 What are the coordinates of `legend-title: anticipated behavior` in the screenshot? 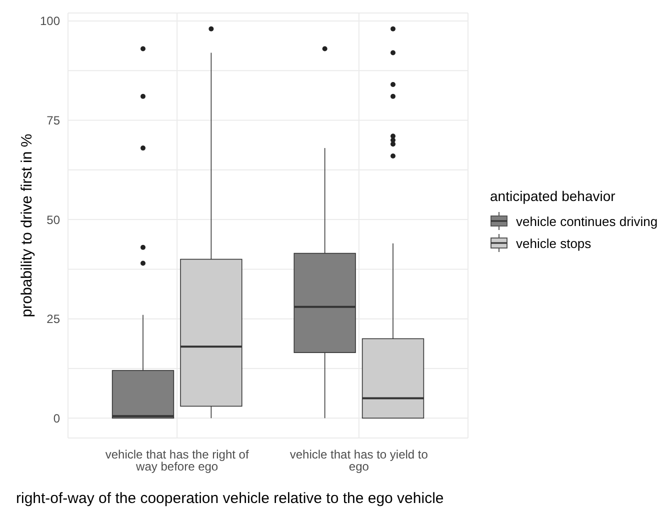 It's located at (553, 196).